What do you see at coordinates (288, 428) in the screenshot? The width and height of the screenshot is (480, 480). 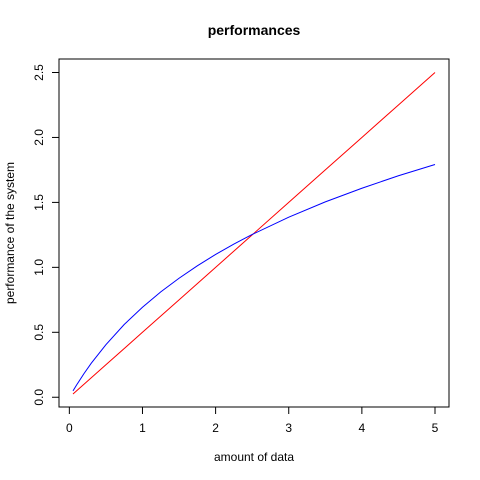 I see `x-tick-label: 3` at bounding box center [288, 428].